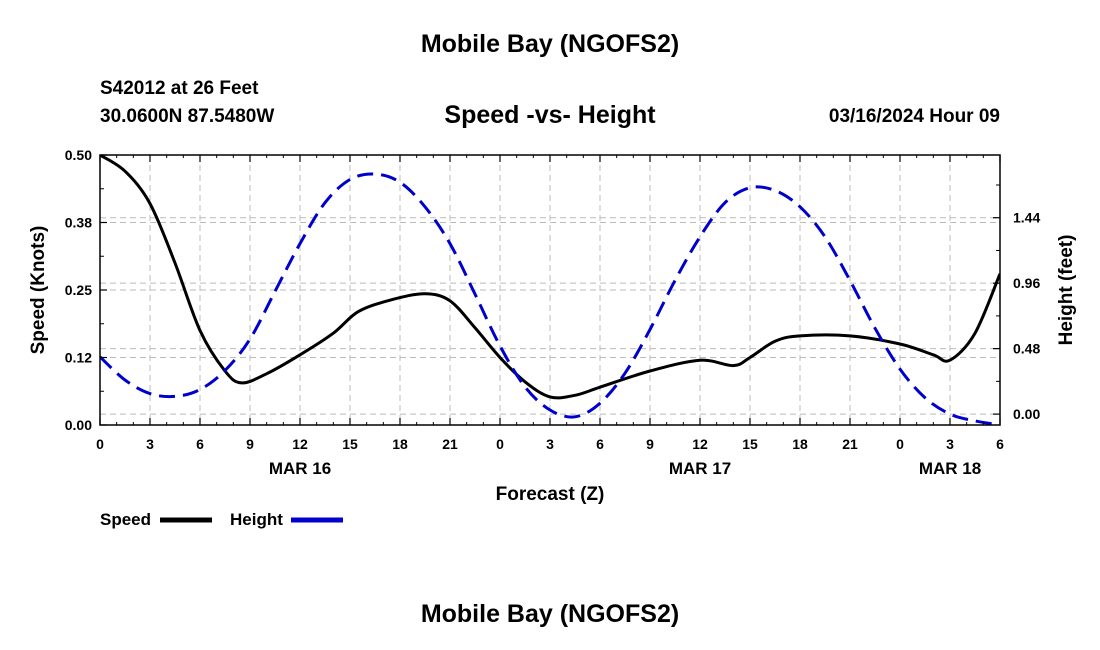 This screenshot has width=1100, height=650. Describe the element at coordinates (256, 519) in the screenshot. I see `legend-height-label: Height` at that location.